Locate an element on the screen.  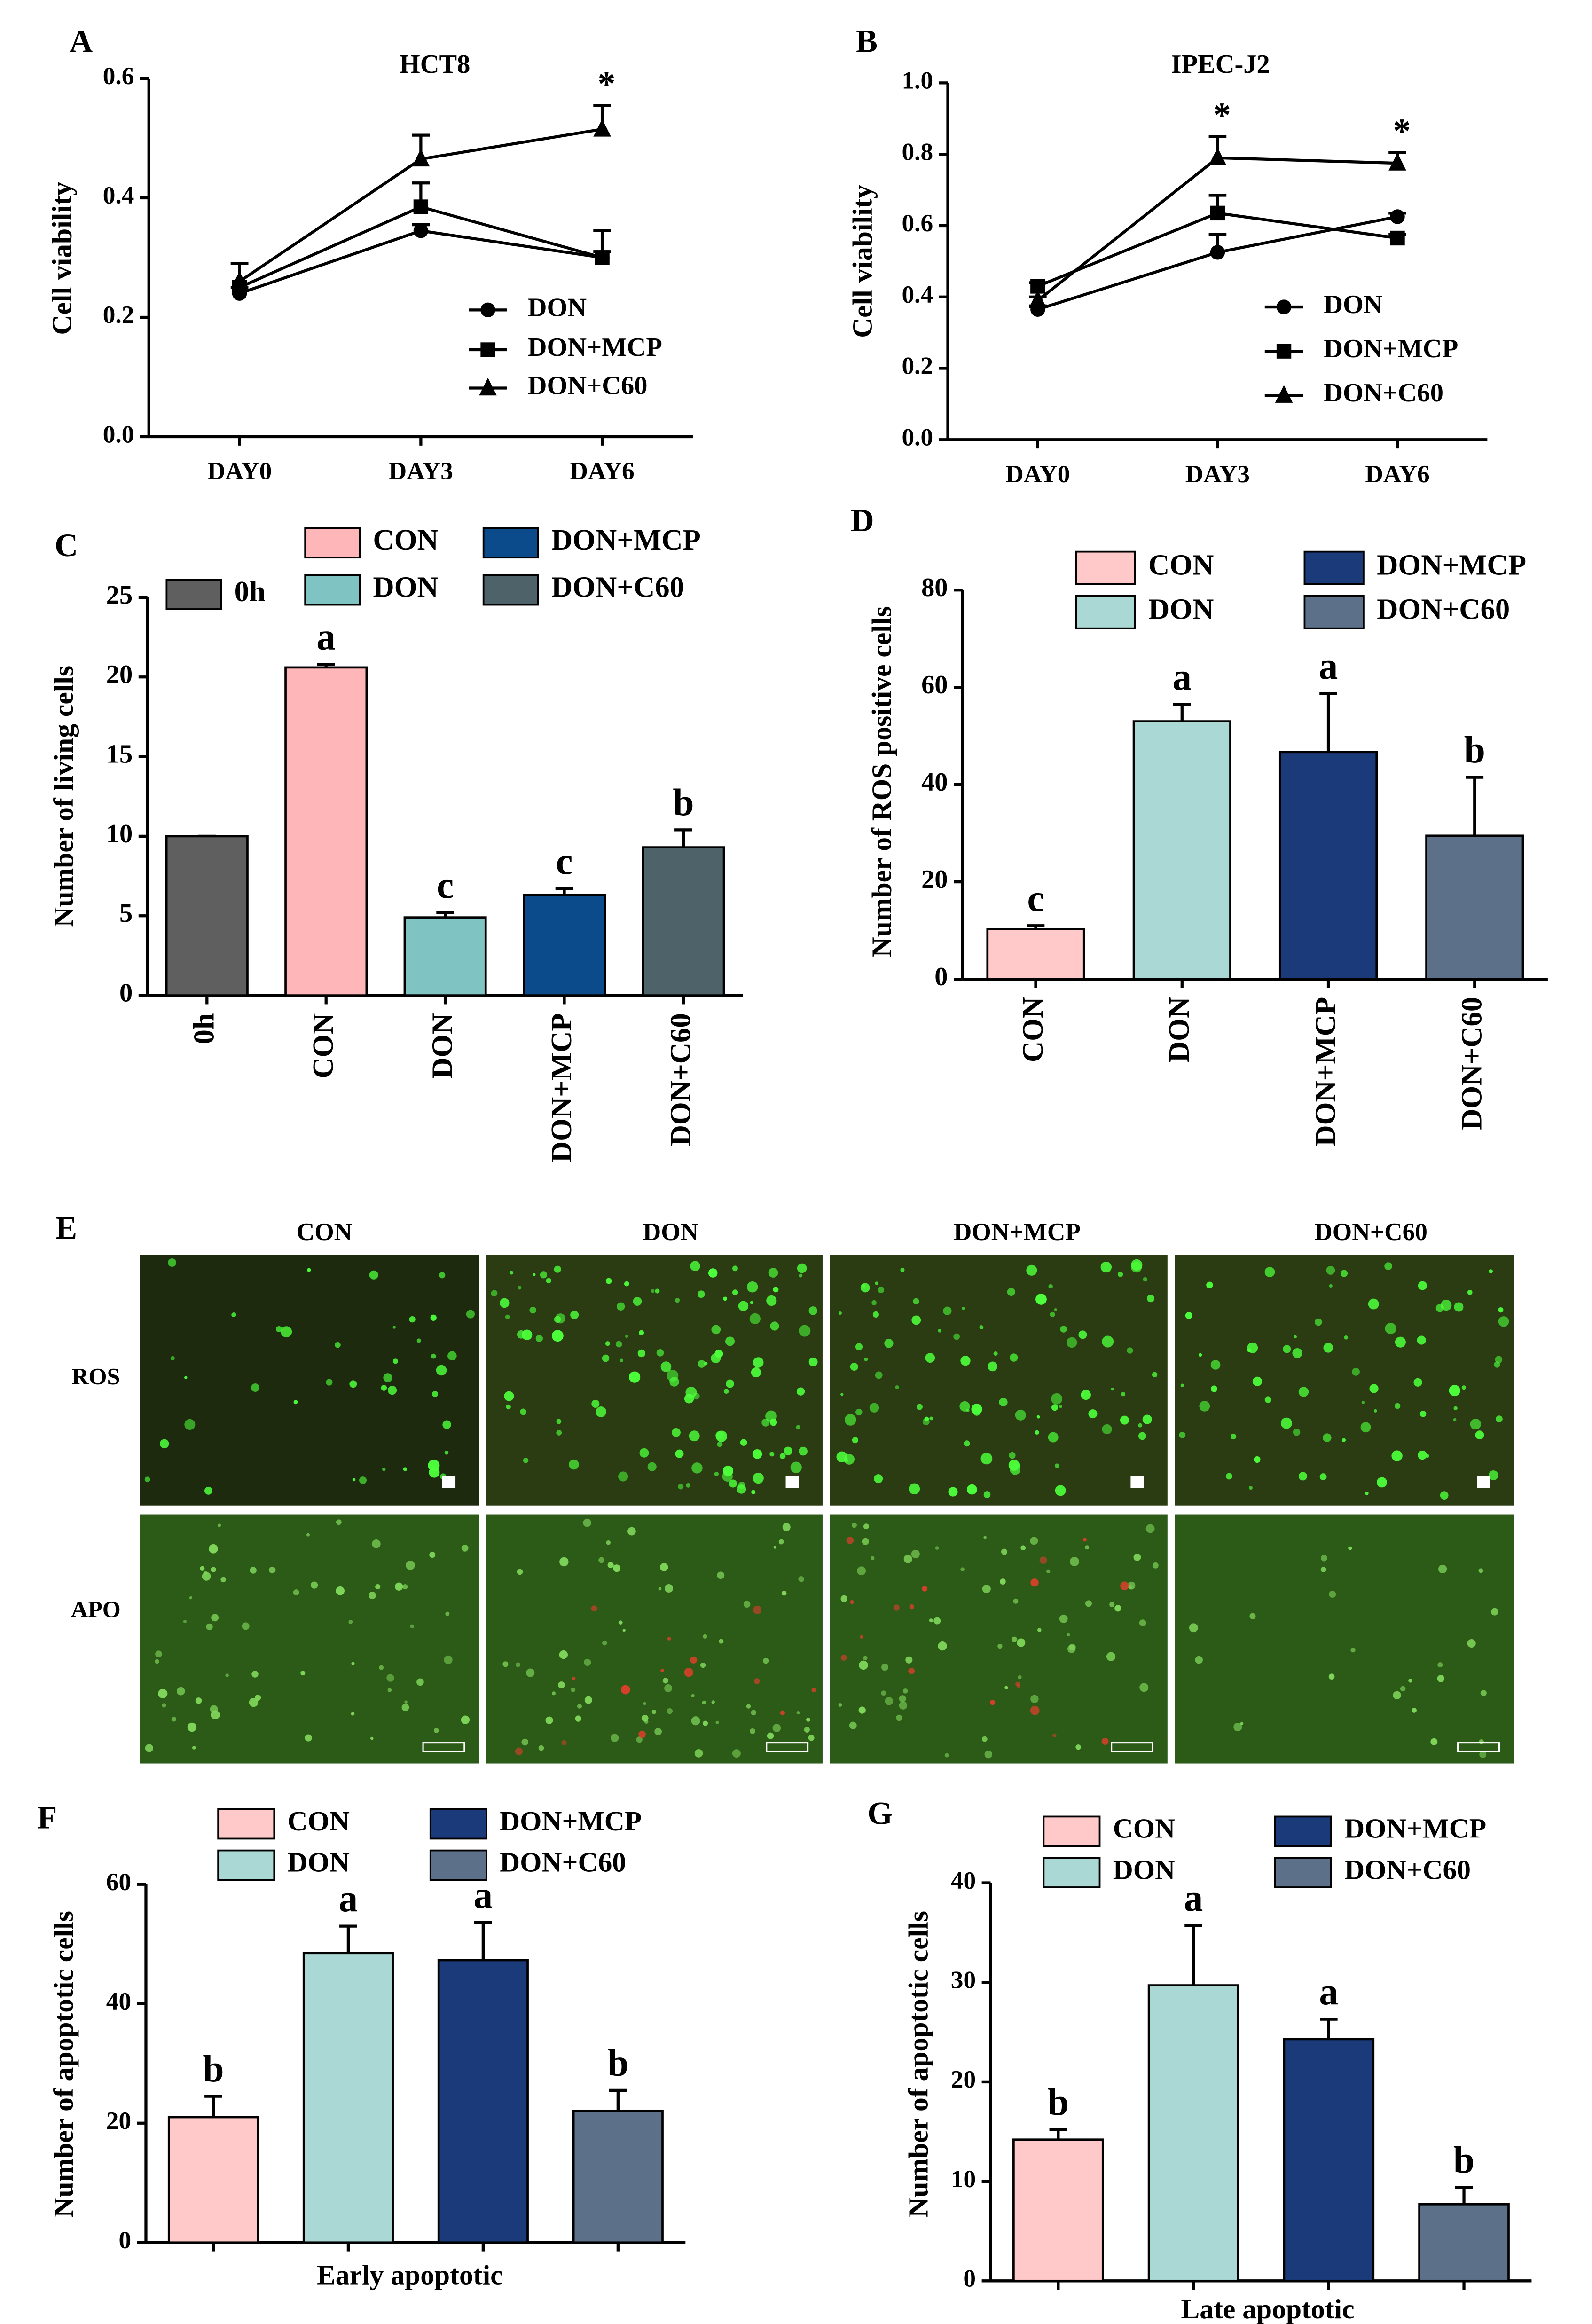
column-header: DON+C60 is located at coordinates (1370, 1231).